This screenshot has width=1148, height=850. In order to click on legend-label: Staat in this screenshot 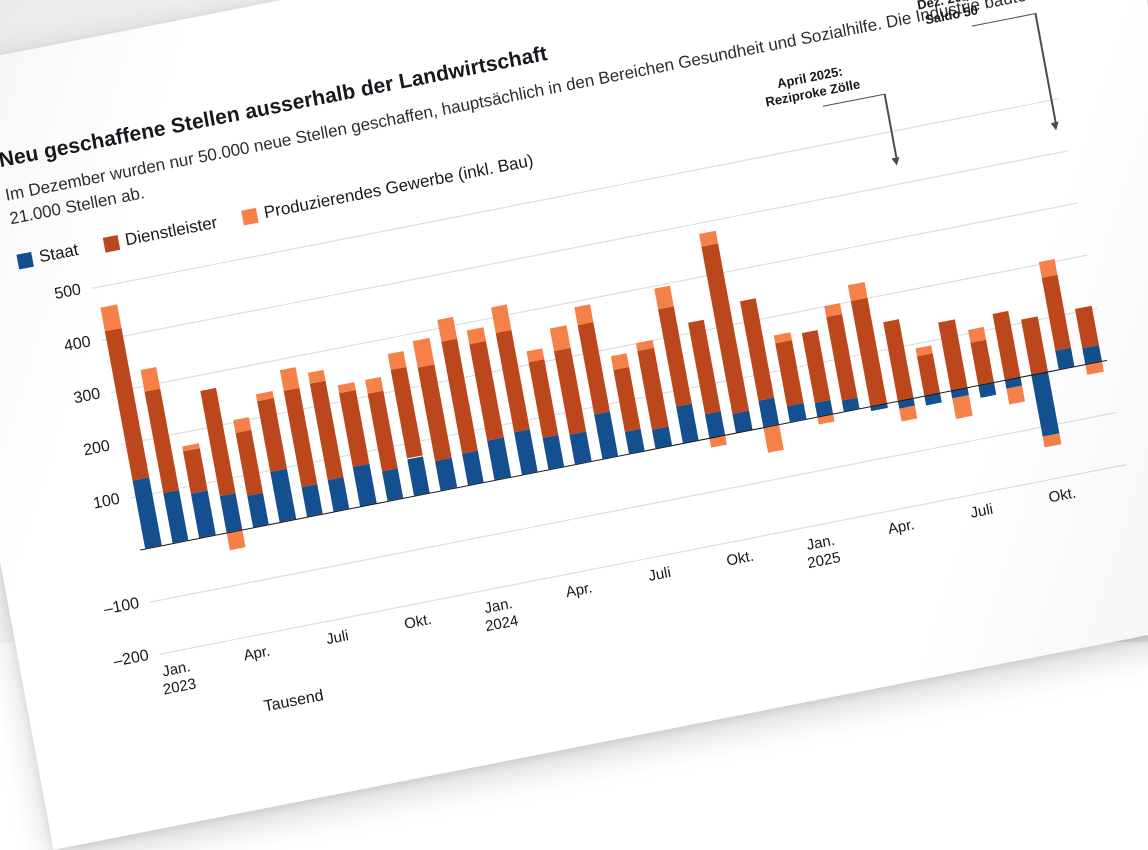, I will do `click(58, 253)`.